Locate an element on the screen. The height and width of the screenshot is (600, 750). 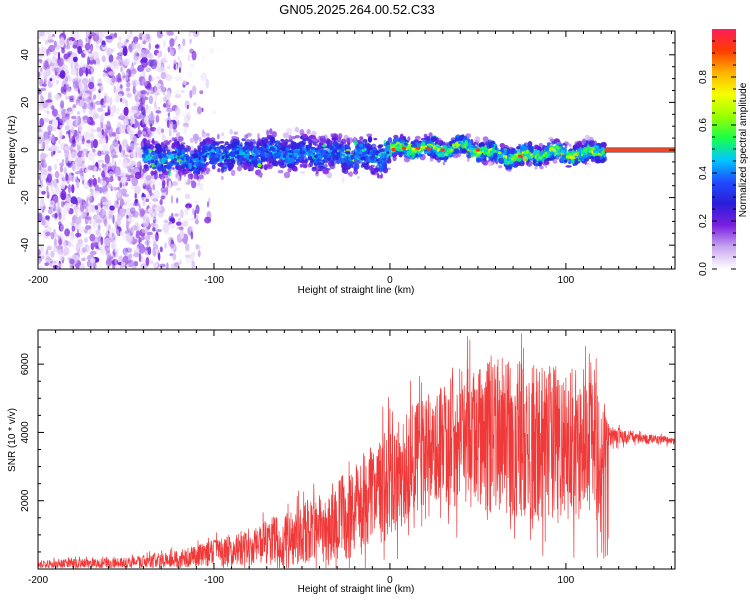
spectrogram-x-tick-label: -100 is located at coordinates (214, 280).